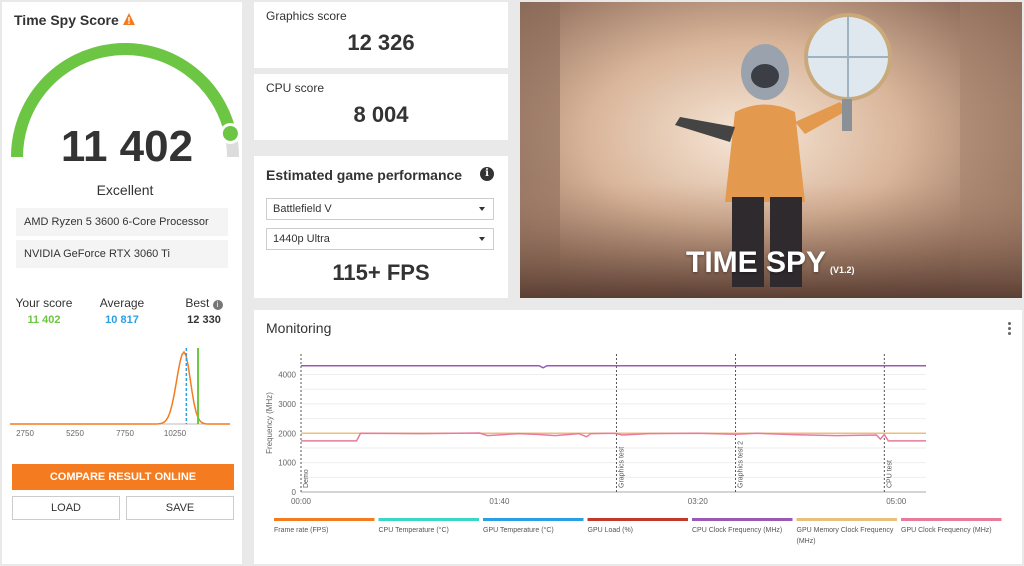 The image size is (1024, 566). What do you see at coordinates (122, 222) in the screenshot?
I see `cpu-name: AMD Ryzen 5 3600 6-Core Processor` at bounding box center [122, 222].